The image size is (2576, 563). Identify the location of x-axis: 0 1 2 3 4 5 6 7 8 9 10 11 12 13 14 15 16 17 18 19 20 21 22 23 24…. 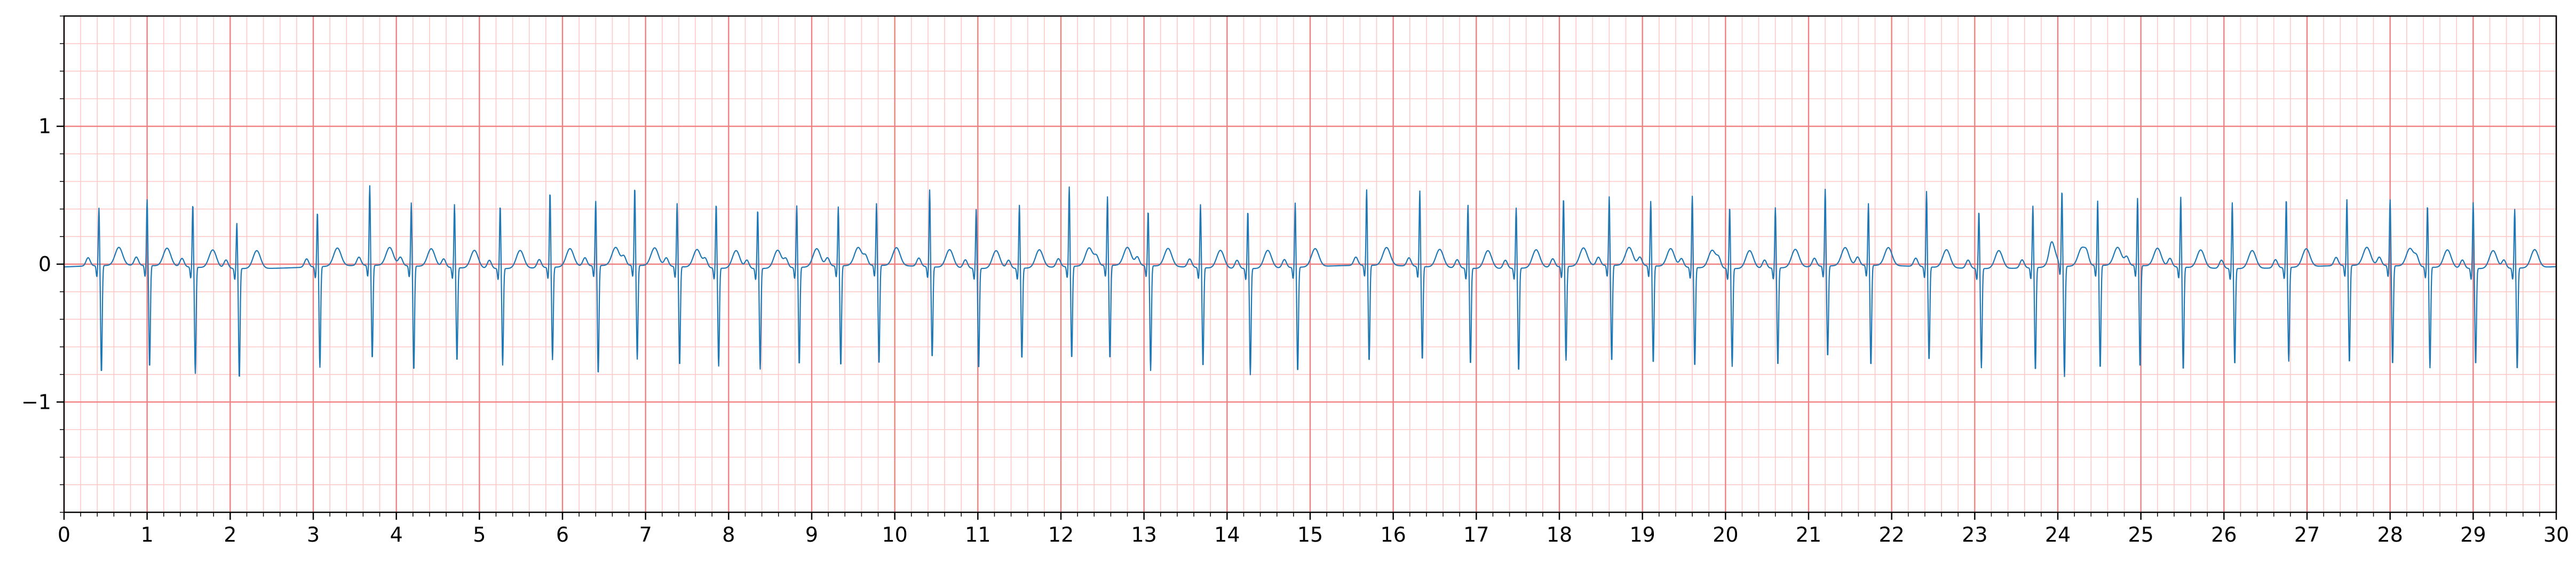
(1313, 529).